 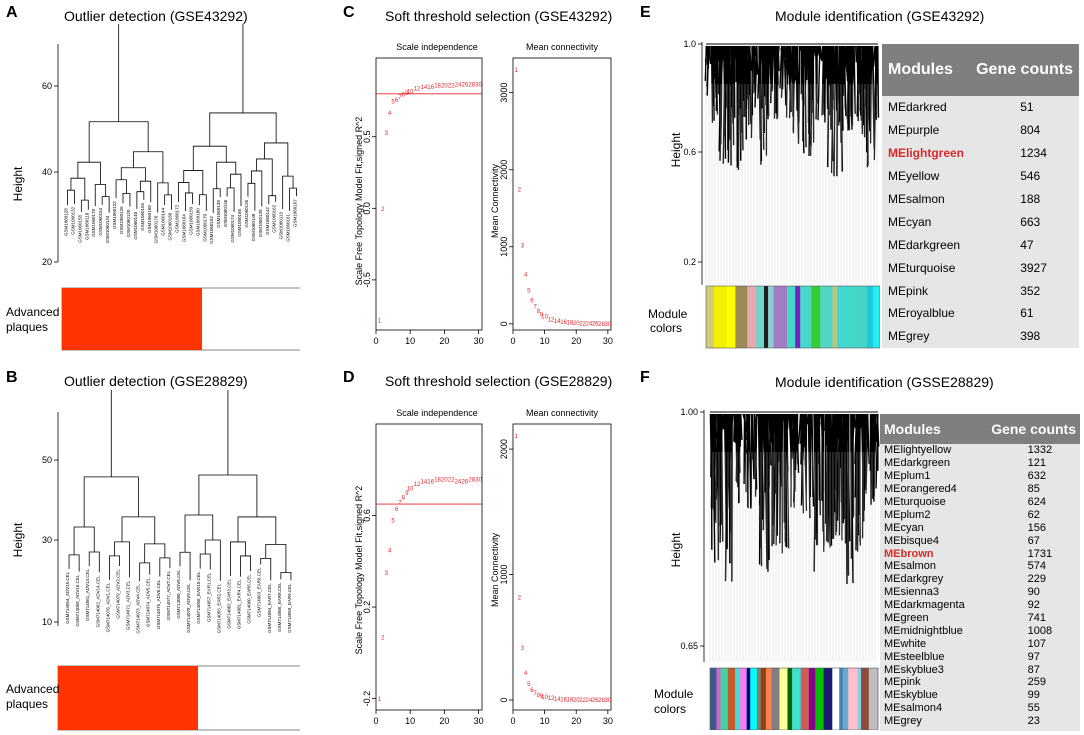 I want to click on module-row: MEplum1 632, so click(x=980, y=476).